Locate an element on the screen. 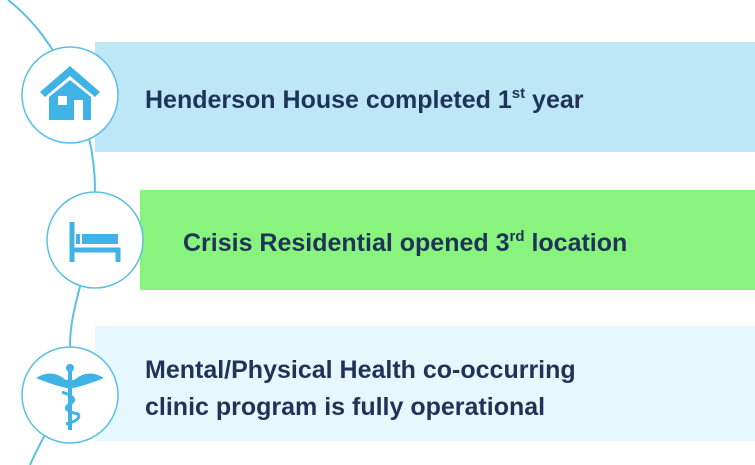 The image size is (755, 465). bed-icon is located at coordinates (95, 242).